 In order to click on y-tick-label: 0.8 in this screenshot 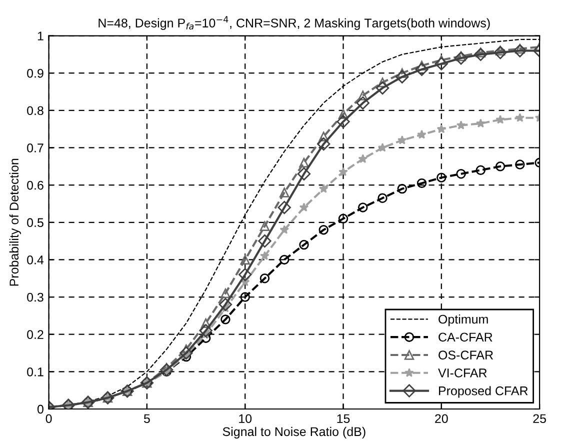, I will do `click(35, 111)`.